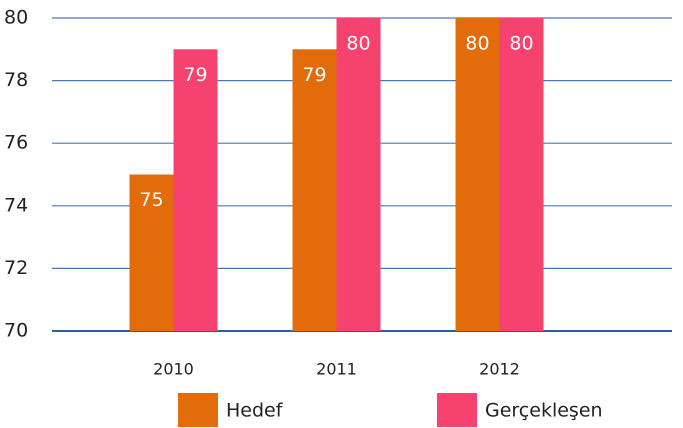  What do you see at coordinates (173, 369) in the screenshot?
I see `x-tick-label: 2010` at bounding box center [173, 369].